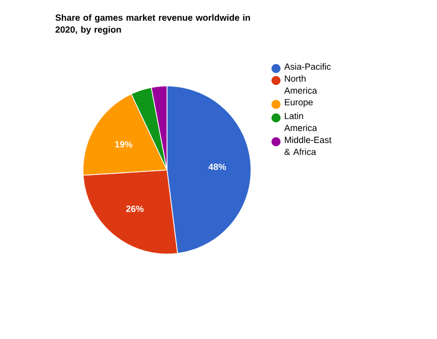  Describe the element at coordinates (217, 167) in the screenshot. I see `data-label: 48%` at that location.